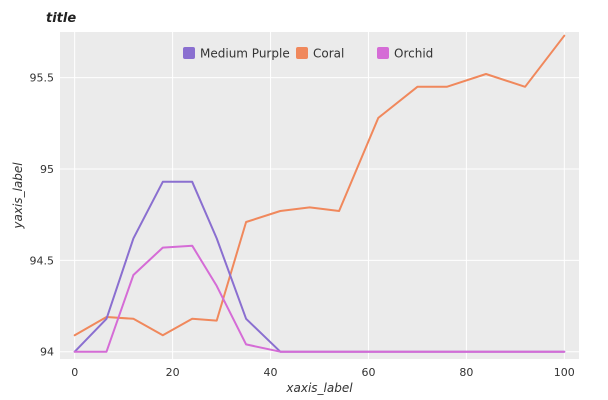  I want to click on y-tick-label: 94, so click(47, 352).